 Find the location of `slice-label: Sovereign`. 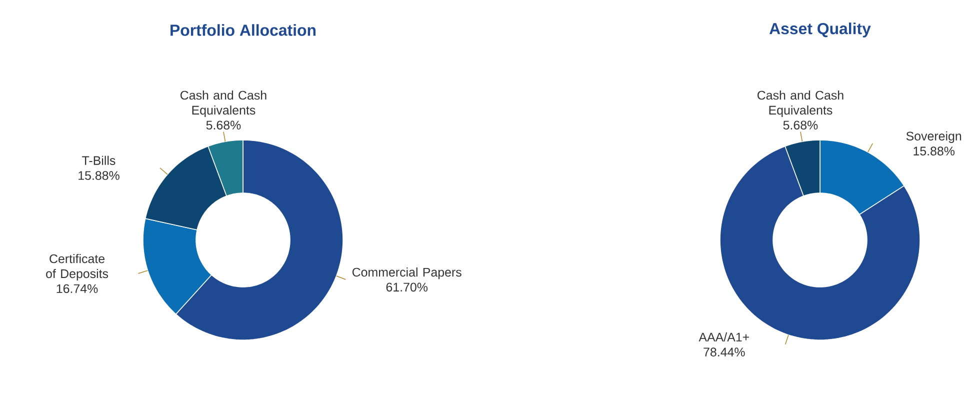

slice-label: Sovereign is located at coordinates (934, 137).